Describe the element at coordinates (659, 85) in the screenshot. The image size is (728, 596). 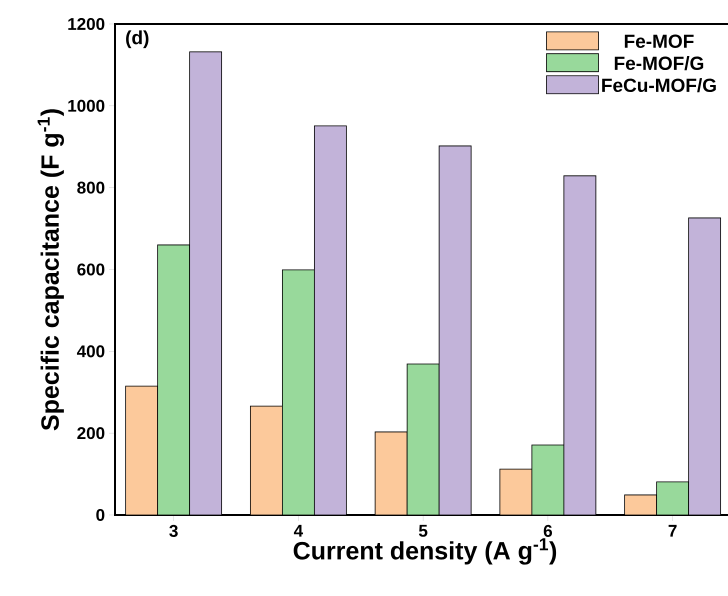
I see `legend-label: FeCu-MOF/G` at that location.